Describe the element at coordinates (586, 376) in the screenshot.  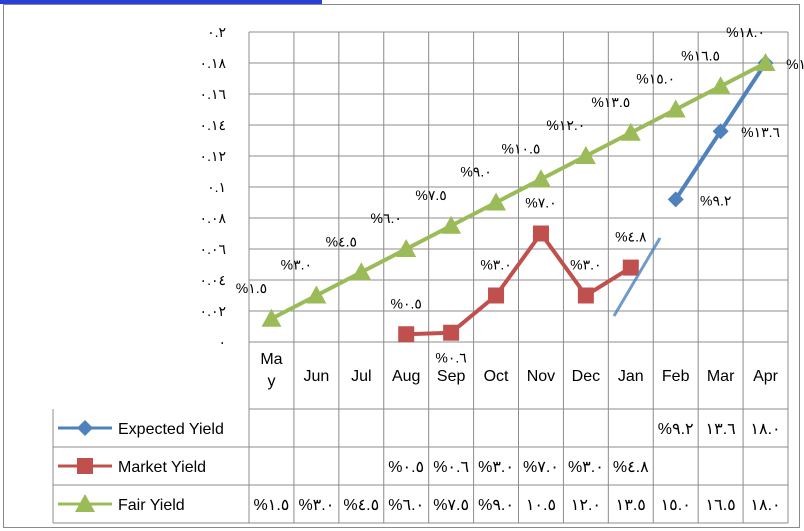
I see `x-tick-label: Dec` at that location.